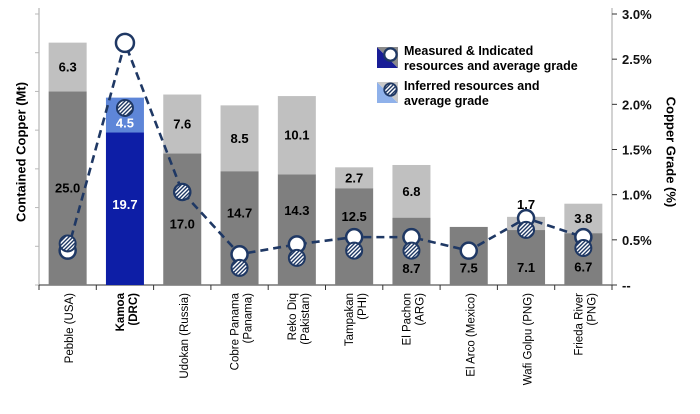 The height and width of the screenshot is (414, 700). I want to click on category-label: Reko Diq, so click(293, 316).